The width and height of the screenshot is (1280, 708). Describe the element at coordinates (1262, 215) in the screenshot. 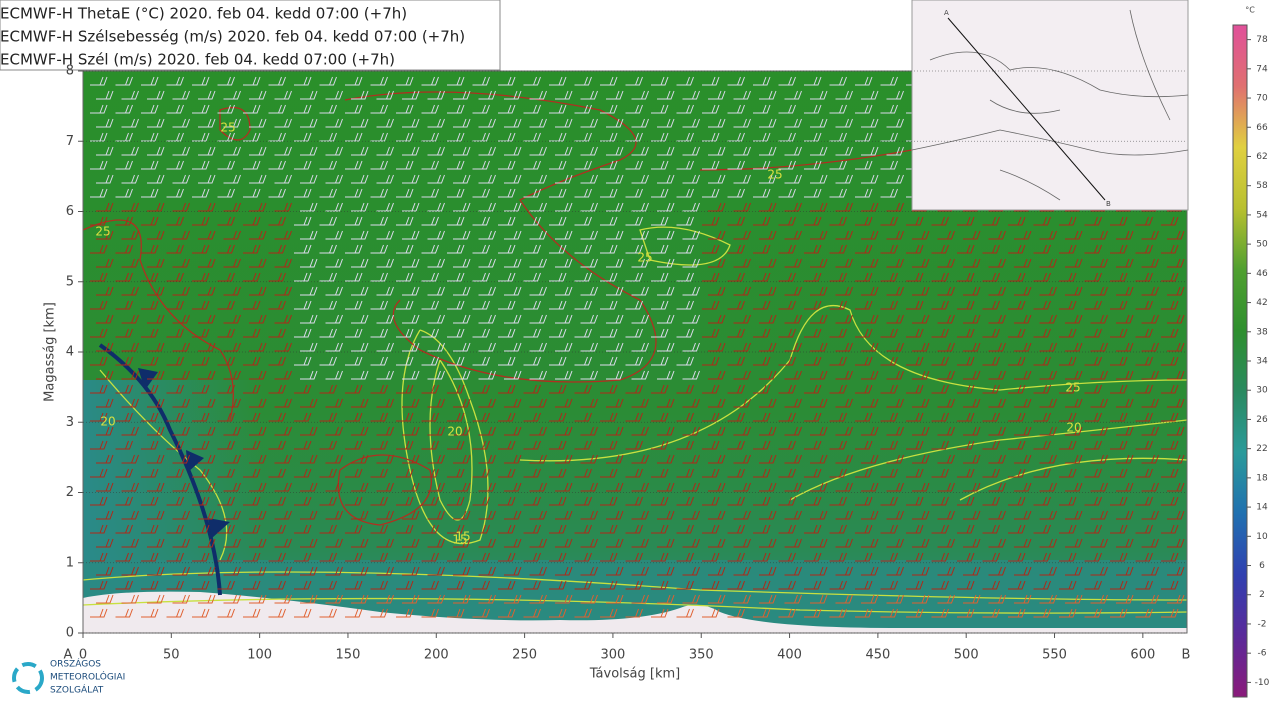

I see `colorbar-tick-label: 54` at that location.